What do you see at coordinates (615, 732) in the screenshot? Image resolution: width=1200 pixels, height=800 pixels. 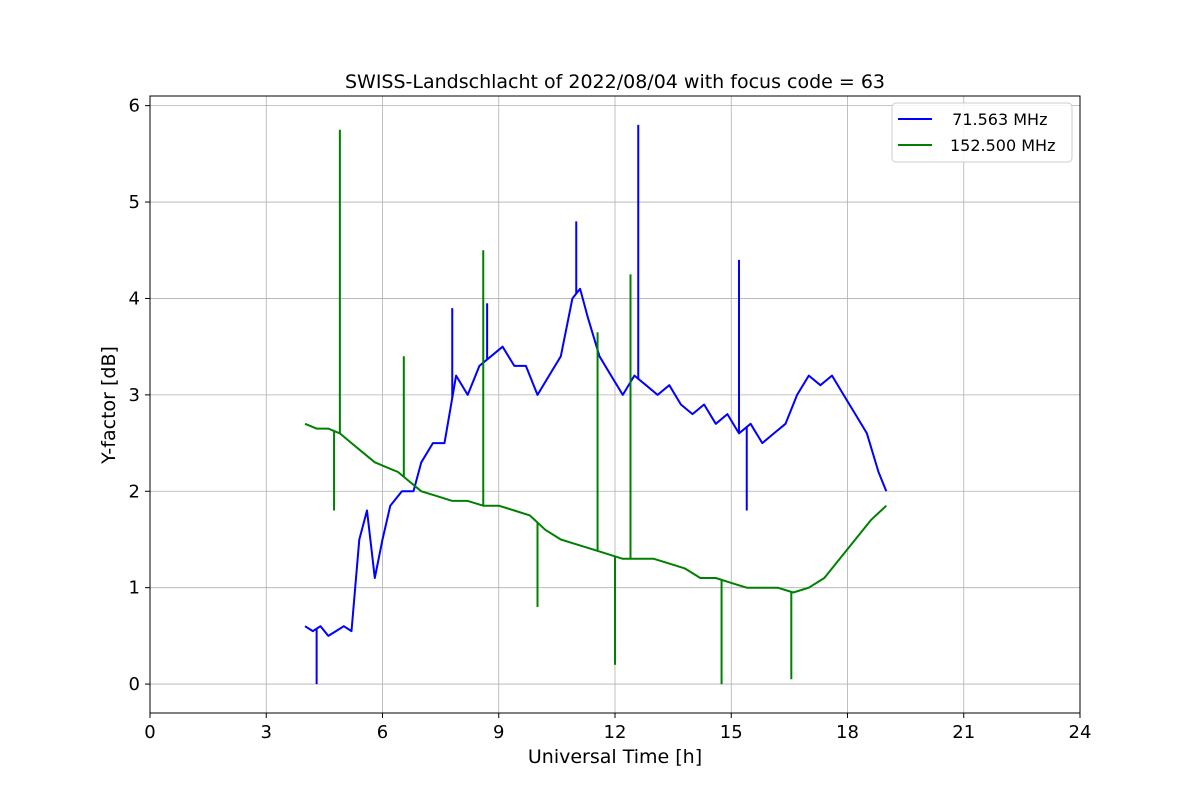 I see `x-tick-label: 12` at bounding box center [615, 732].